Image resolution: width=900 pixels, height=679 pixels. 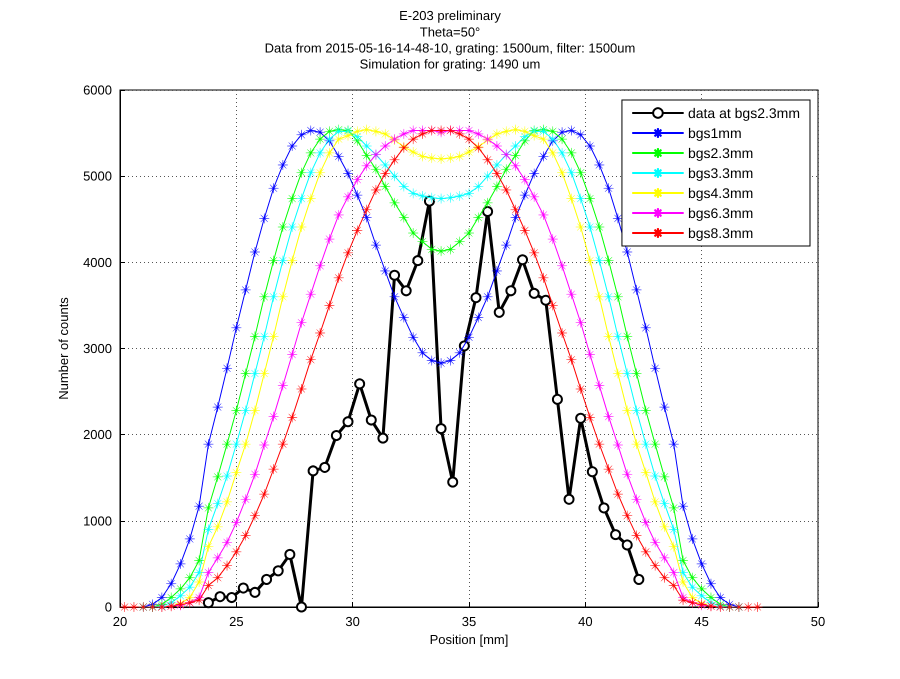 I want to click on y-tick-label: 3000, so click(x=97, y=348).